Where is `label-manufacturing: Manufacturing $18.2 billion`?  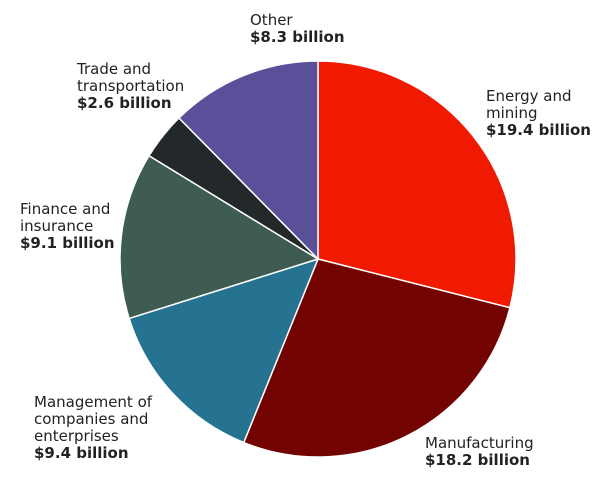
label-manufacturing: Manufacturing $18.2 billion is located at coordinates (479, 452).